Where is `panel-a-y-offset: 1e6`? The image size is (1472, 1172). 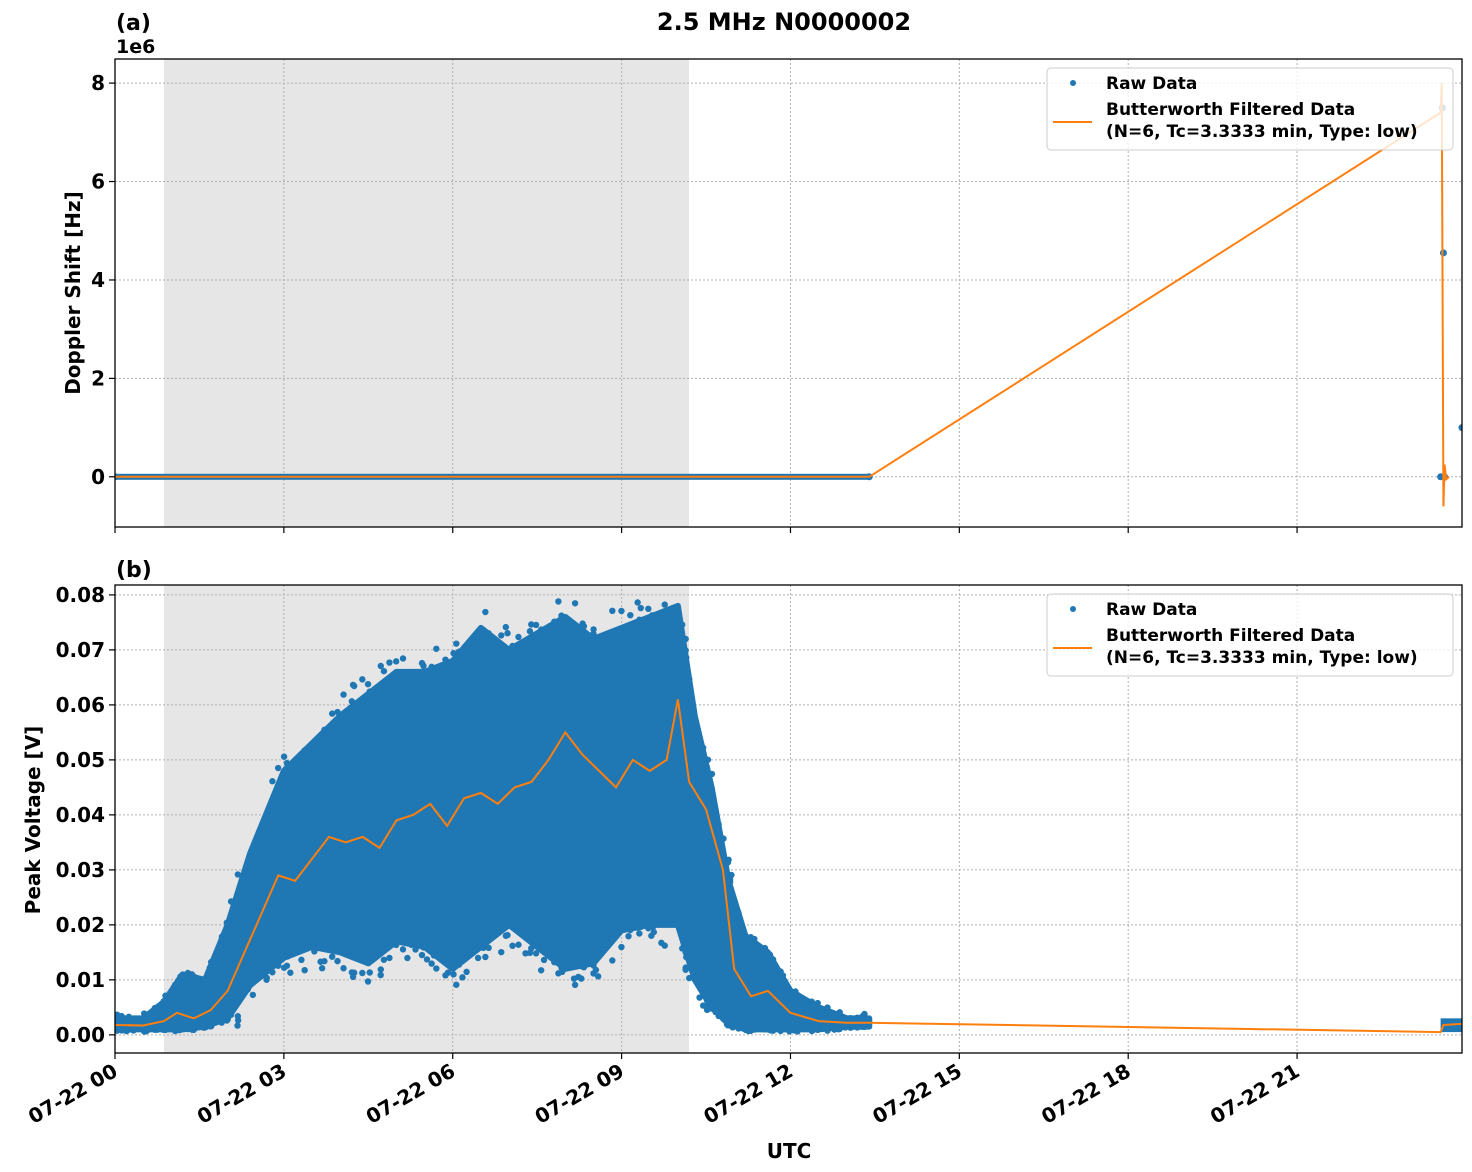
panel-a-y-offset: 1e6 is located at coordinates (135, 47).